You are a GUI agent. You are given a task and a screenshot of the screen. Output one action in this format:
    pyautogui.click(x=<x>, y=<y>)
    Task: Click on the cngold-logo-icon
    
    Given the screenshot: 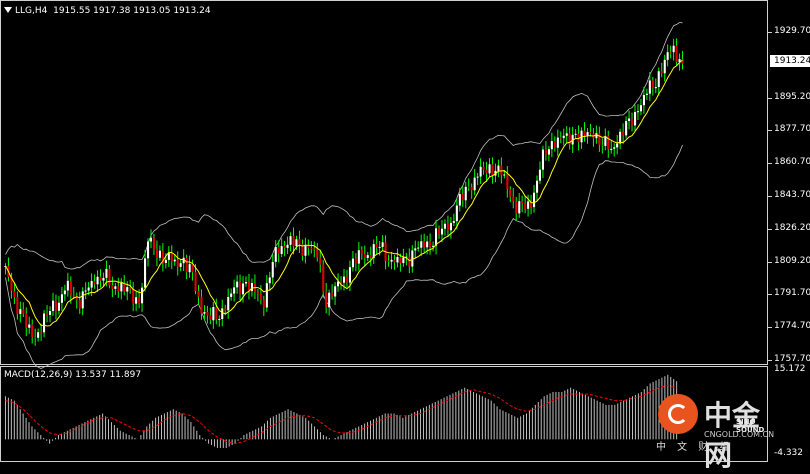 What is the action you would take?
    pyautogui.click(x=678, y=414)
    